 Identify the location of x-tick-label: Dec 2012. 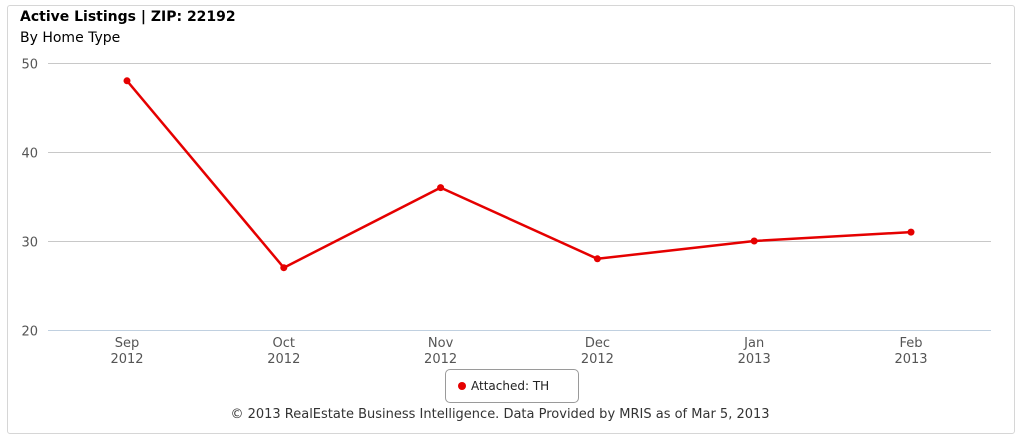
(597, 351).